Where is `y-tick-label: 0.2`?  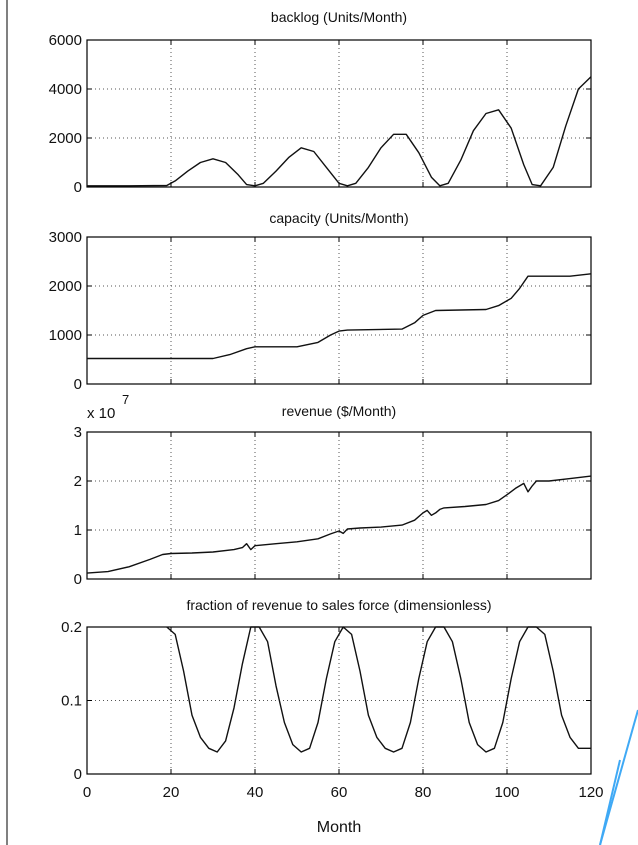 y-tick-label: 0.2 is located at coordinates (71, 627).